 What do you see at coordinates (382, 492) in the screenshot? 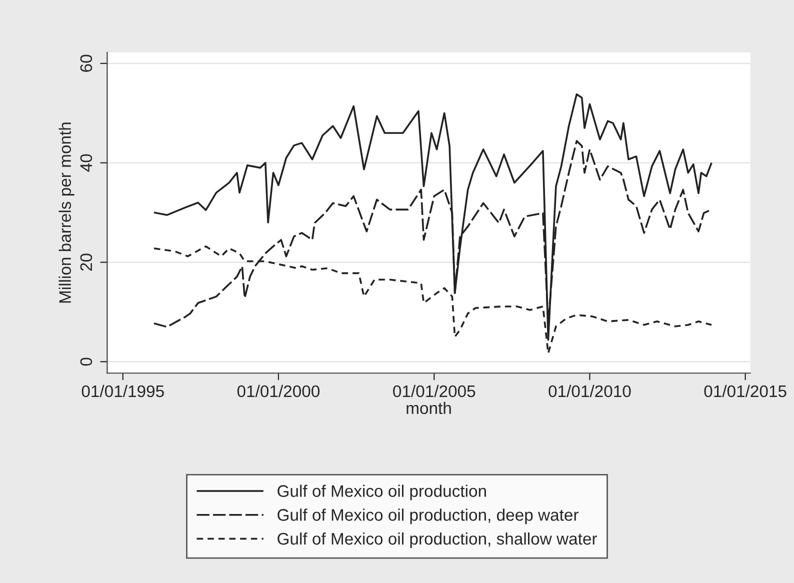
I see `legend-label: Gulf of Mexico oil production` at bounding box center [382, 492].